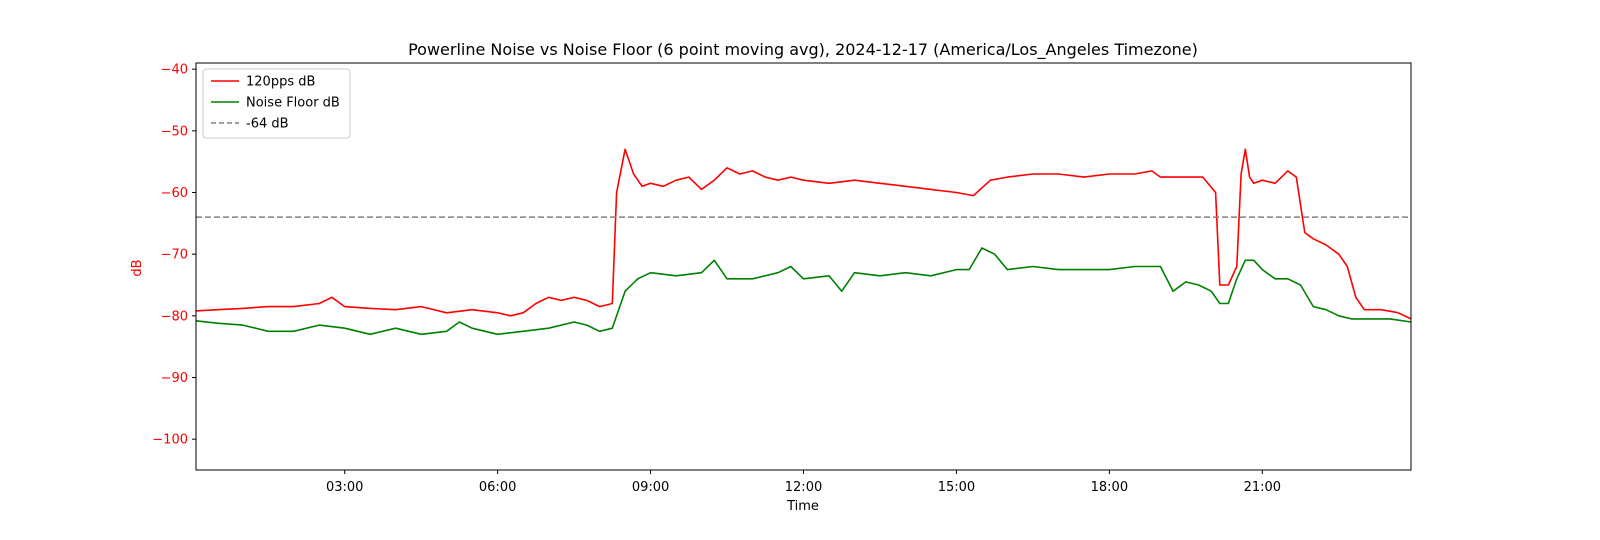 The image size is (1600, 540). What do you see at coordinates (803, 291) in the screenshot?
I see `series-line-noise-floor-db` at bounding box center [803, 291].